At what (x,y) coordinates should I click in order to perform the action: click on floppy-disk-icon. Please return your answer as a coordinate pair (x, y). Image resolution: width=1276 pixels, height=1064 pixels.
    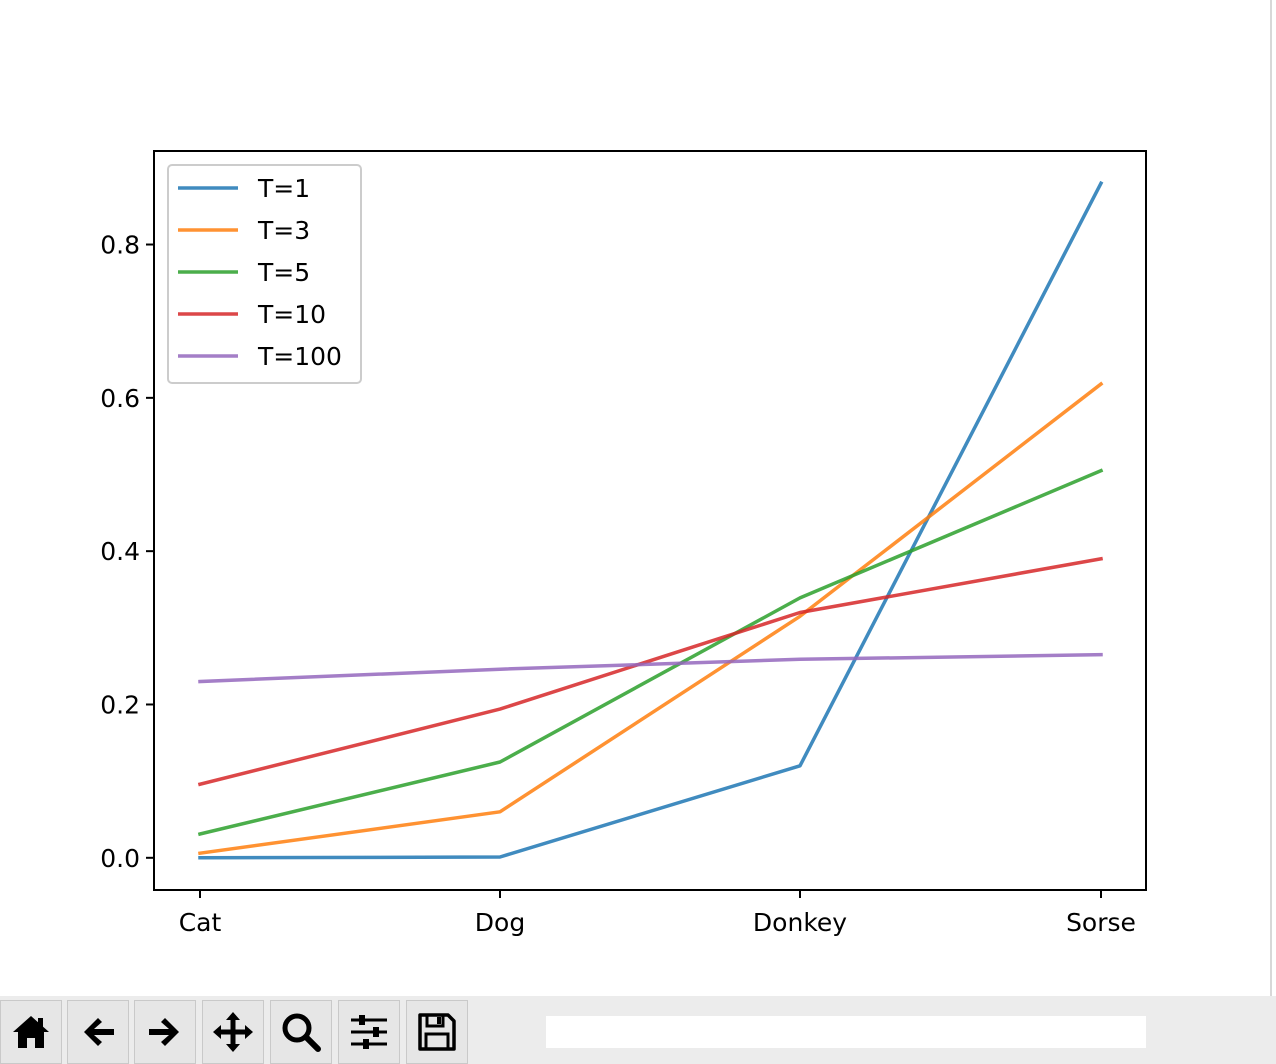
    Looking at the image, I should click on (437, 1032).